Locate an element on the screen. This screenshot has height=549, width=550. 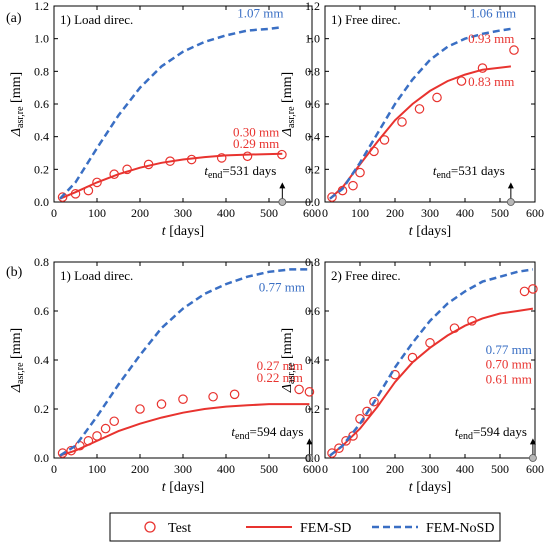
row-label: (b) is located at coordinates (14, 272).